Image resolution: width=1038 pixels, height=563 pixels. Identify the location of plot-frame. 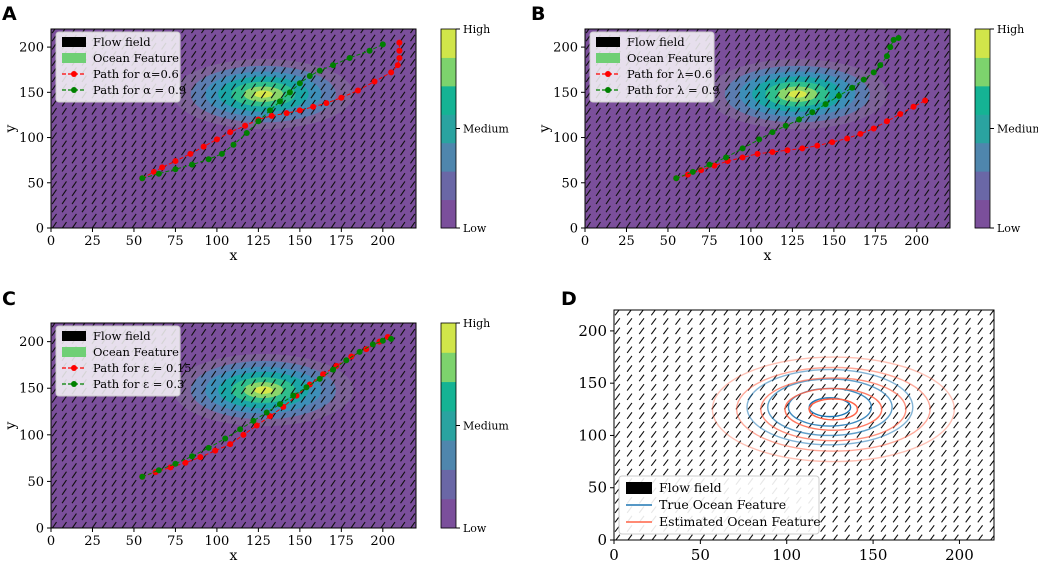
(233, 128).